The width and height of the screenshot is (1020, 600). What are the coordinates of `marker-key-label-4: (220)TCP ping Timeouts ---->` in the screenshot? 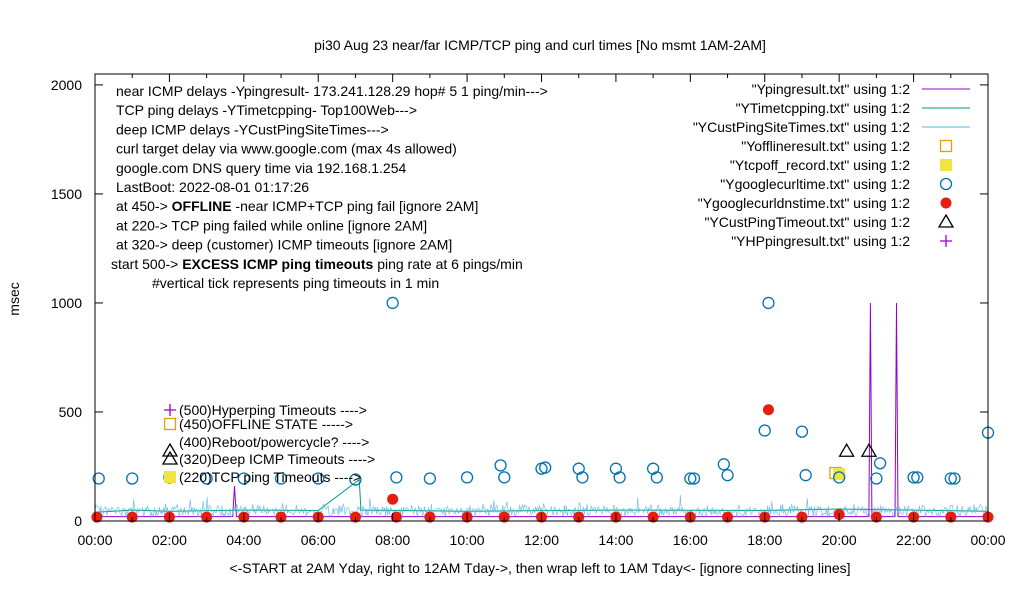 It's located at (270, 477).